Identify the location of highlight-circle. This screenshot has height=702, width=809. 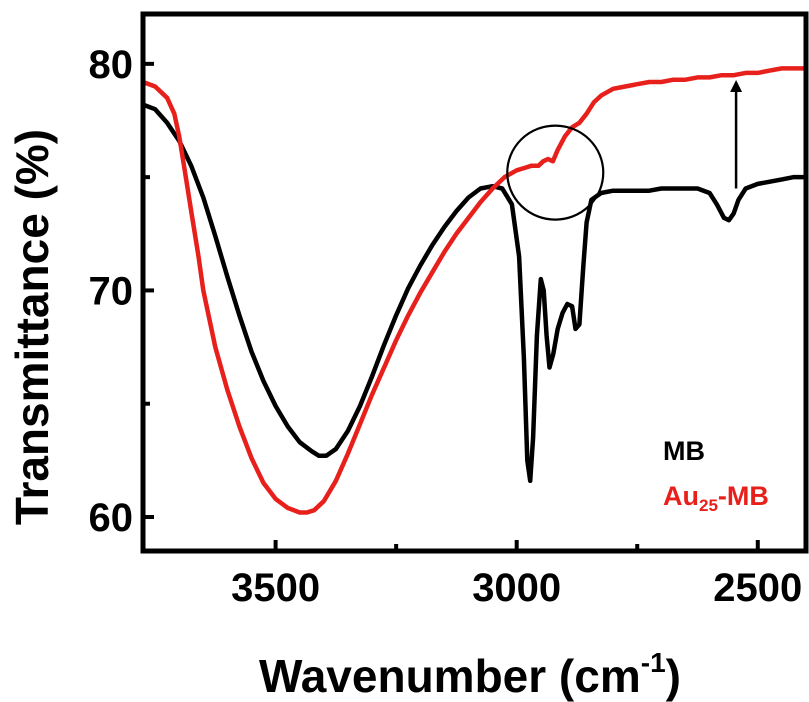
(555, 172).